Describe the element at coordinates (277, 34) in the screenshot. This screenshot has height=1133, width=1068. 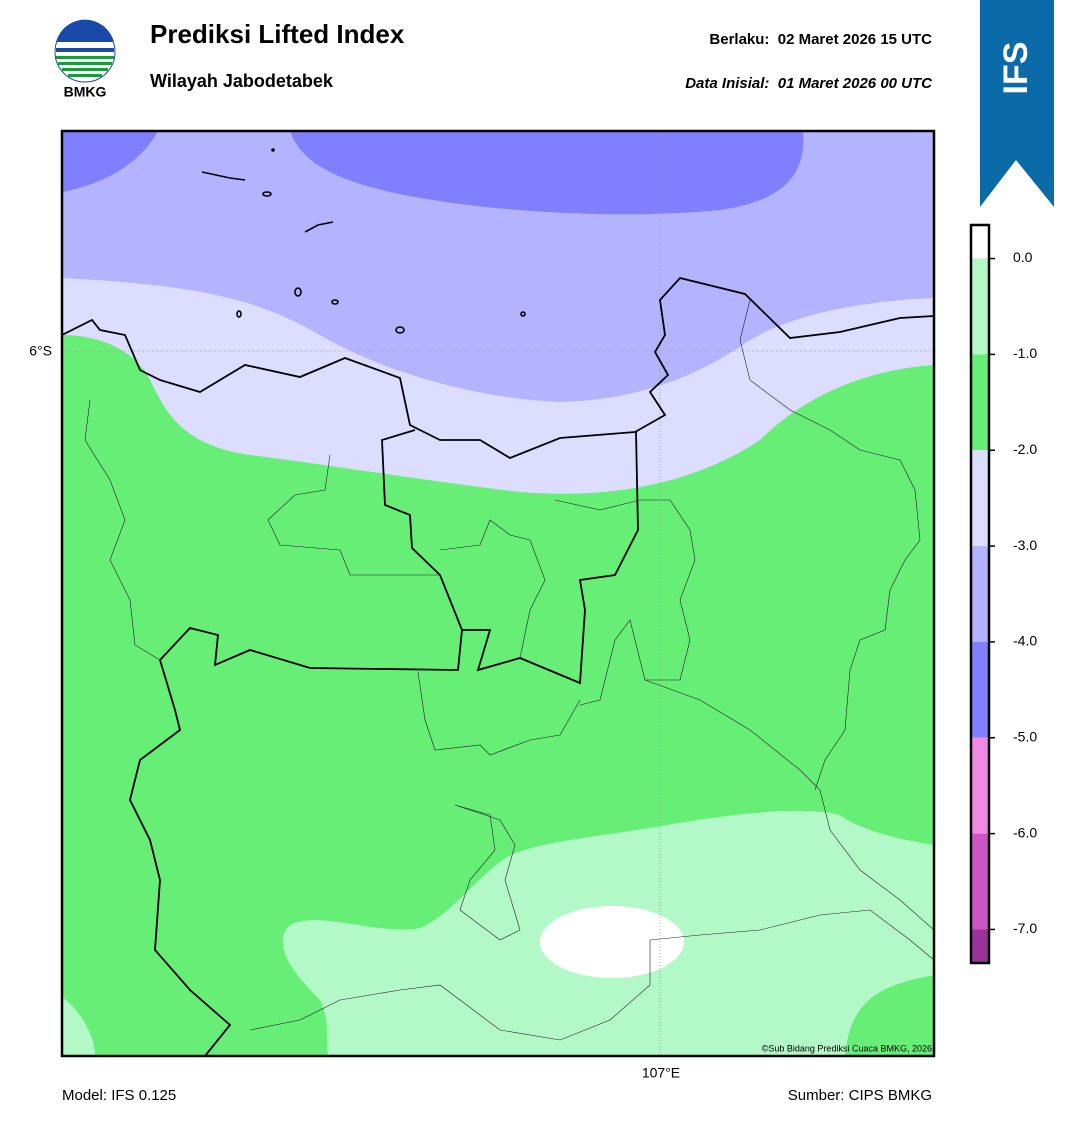
I see `title: Prediksi Lifted Index` at that location.